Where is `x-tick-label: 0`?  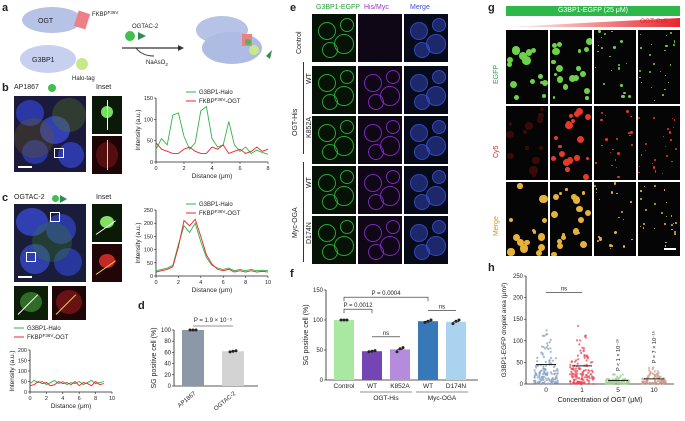 x-tick-label: 0 is located at coordinates (155, 169).